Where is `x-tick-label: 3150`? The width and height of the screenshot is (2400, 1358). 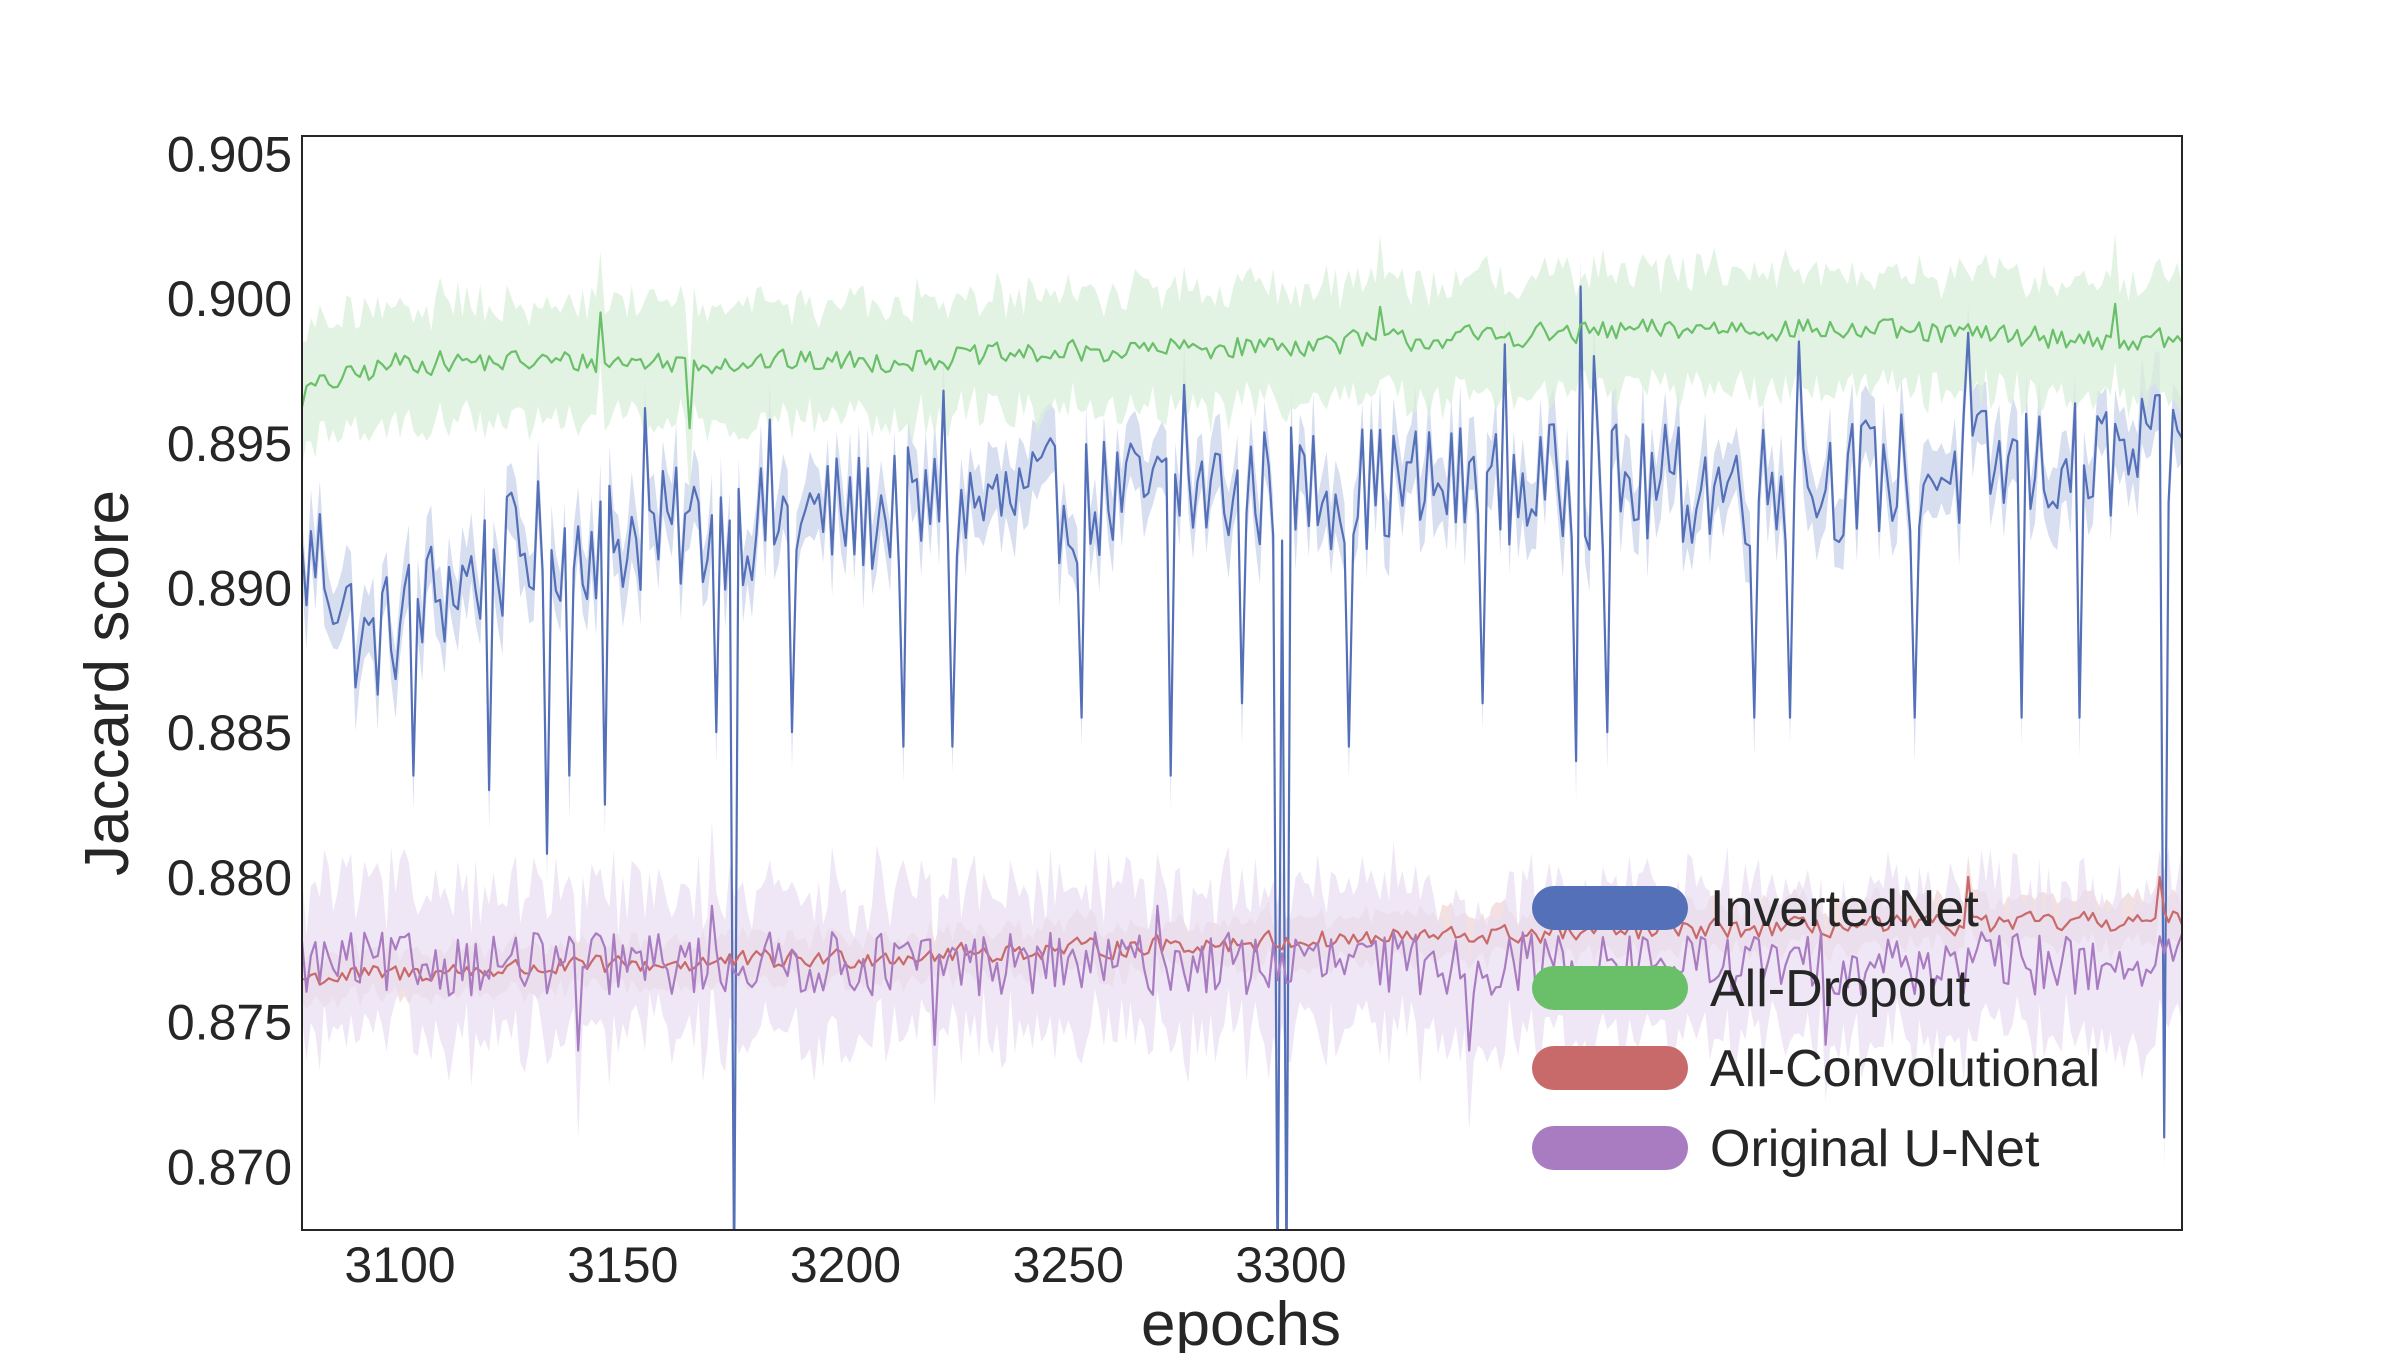
x-tick-label: 3150 is located at coordinates (622, 1265).